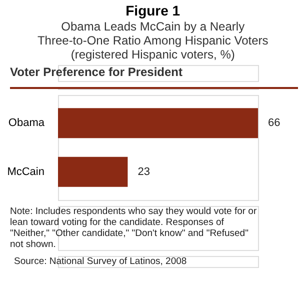  I want to click on data-label: 23, so click(144, 172).